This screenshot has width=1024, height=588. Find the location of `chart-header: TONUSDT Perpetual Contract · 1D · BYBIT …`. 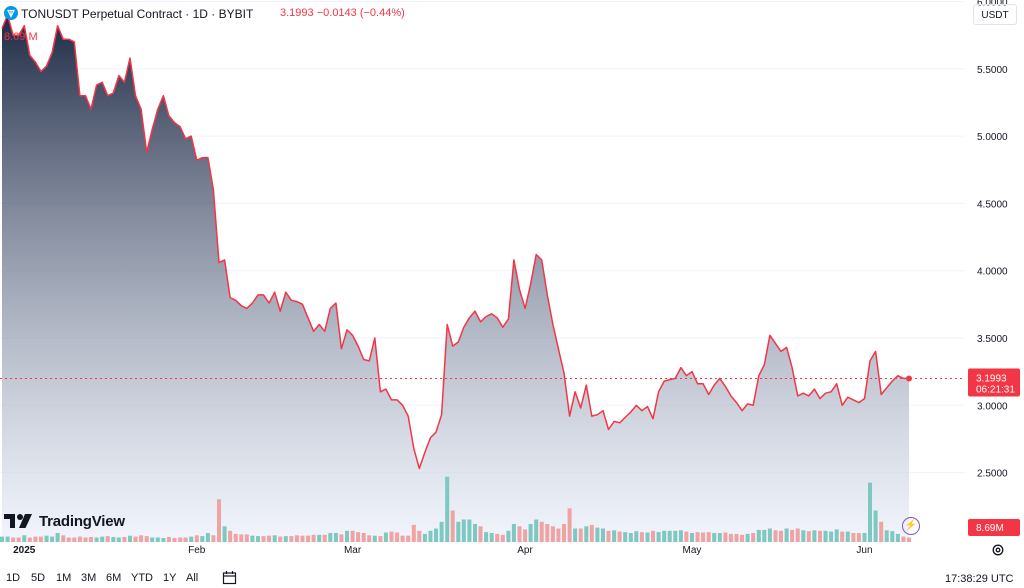

chart-header: TONUSDT Perpetual Contract · 1D · BYBIT … is located at coordinates (480, 14).